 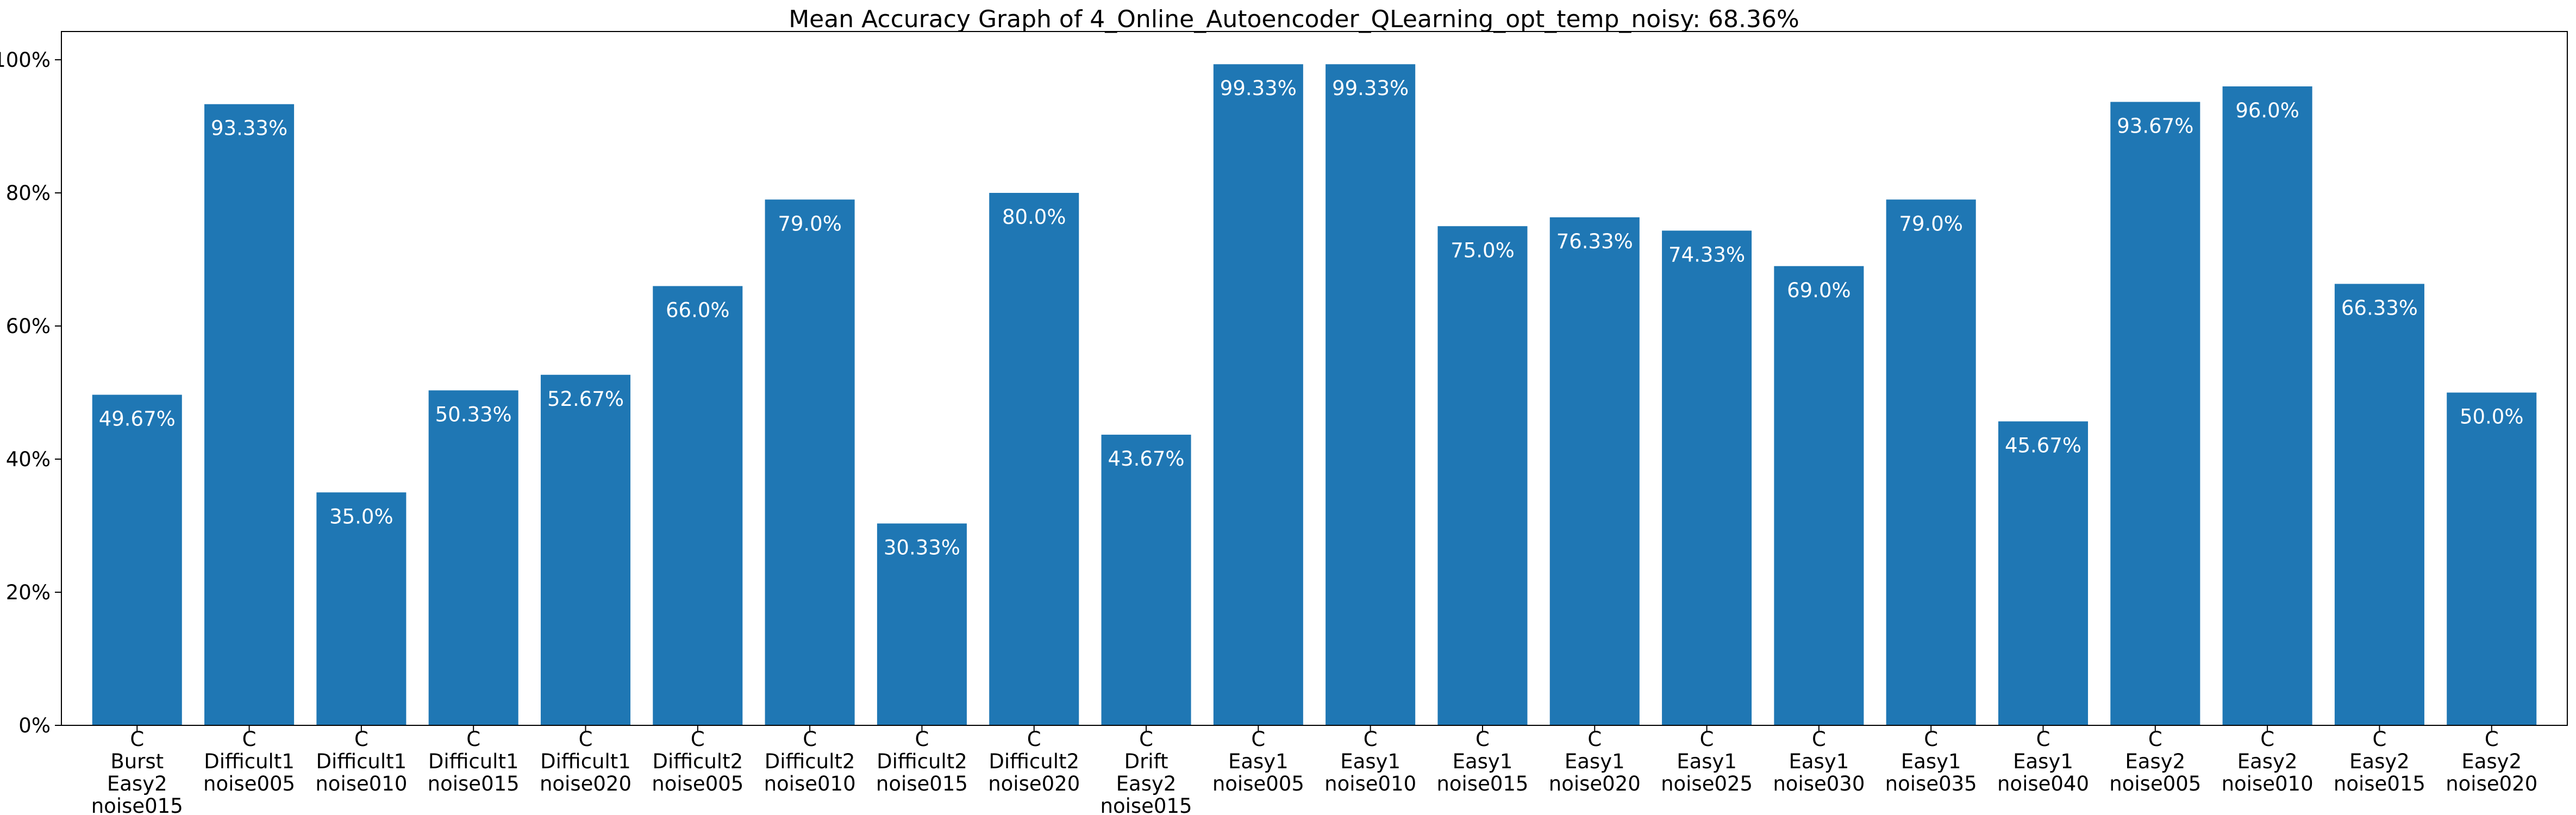 I want to click on x-tick-label: C Easy2 noise015, so click(x=2379, y=761).